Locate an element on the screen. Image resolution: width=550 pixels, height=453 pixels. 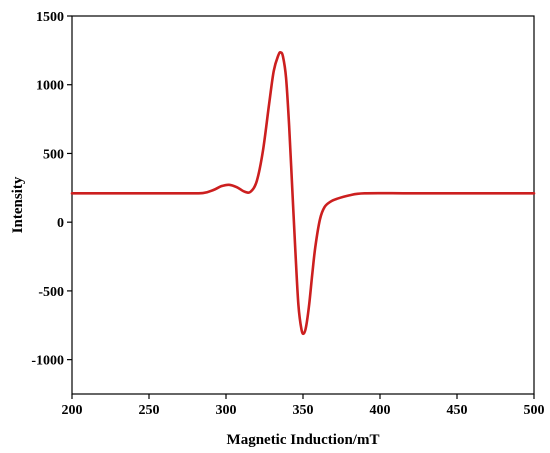
x-tick-label: 350 is located at coordinates (303, 410).